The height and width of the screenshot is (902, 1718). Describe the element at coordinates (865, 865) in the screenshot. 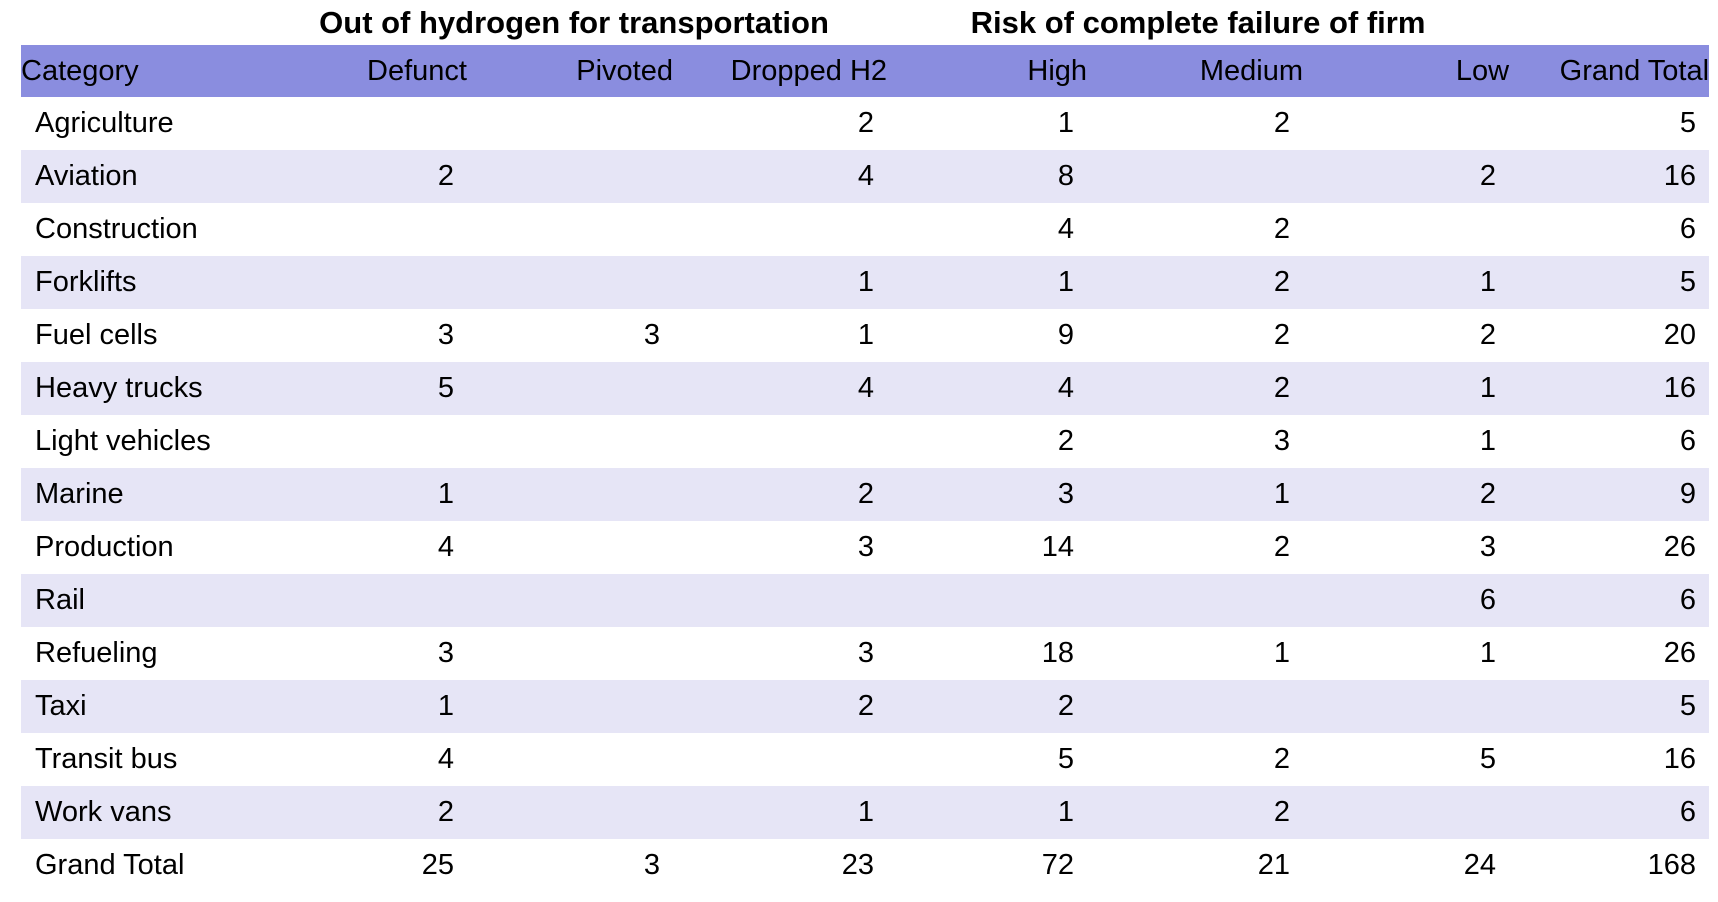

I see `grand-total-row: Grand Total 25 3 23 72 21 24 168` at that location.